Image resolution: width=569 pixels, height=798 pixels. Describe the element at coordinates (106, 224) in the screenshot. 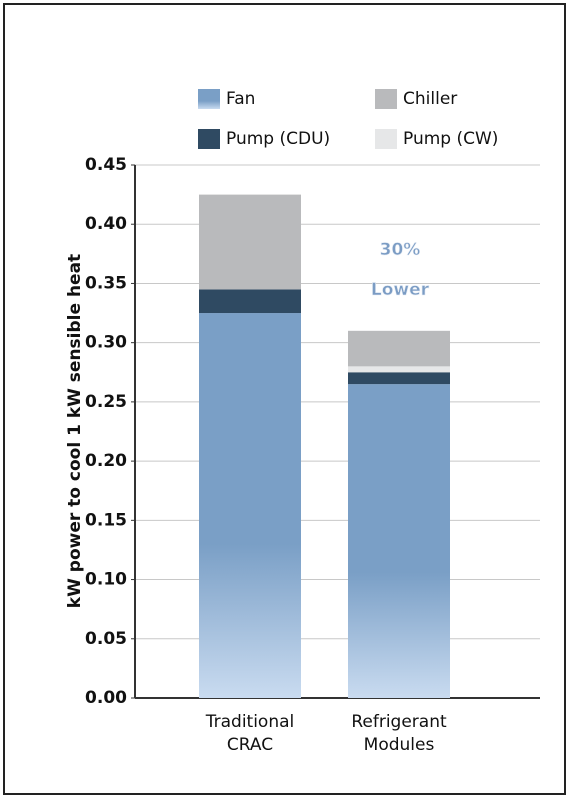

I see `y-tick-label: 0.40` at that location.